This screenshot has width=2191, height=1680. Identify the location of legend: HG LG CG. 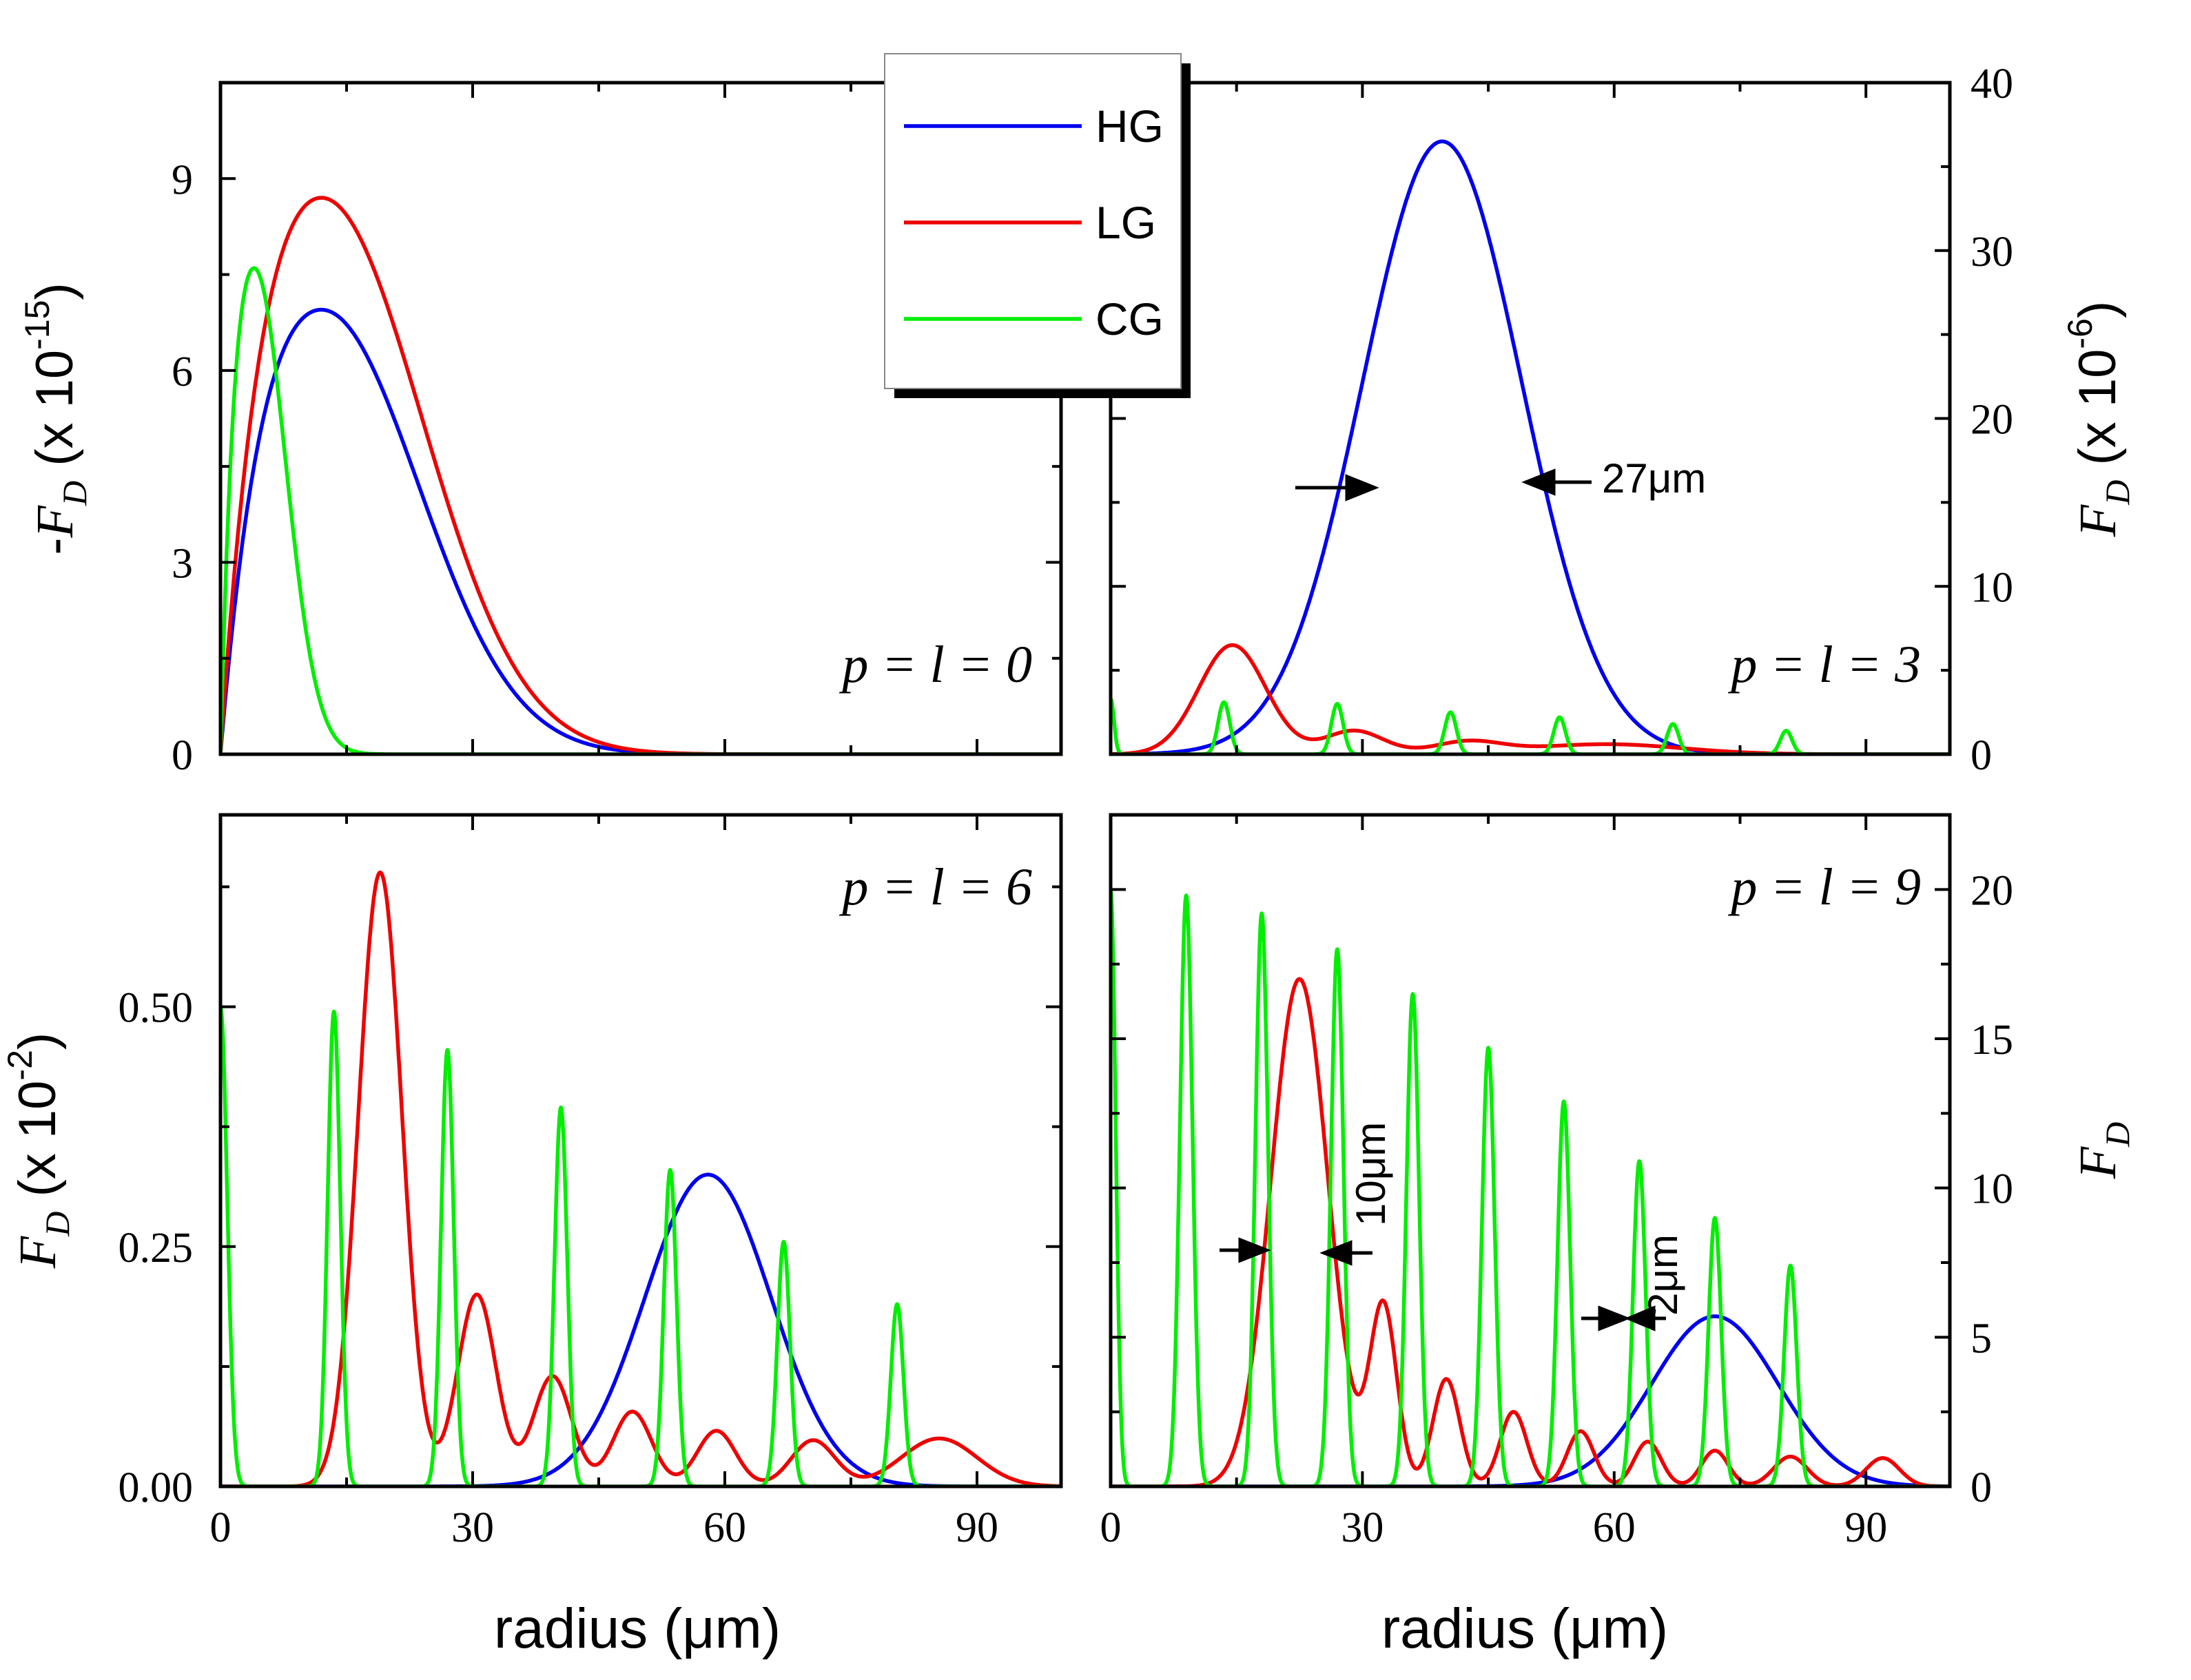
(1037, 225).